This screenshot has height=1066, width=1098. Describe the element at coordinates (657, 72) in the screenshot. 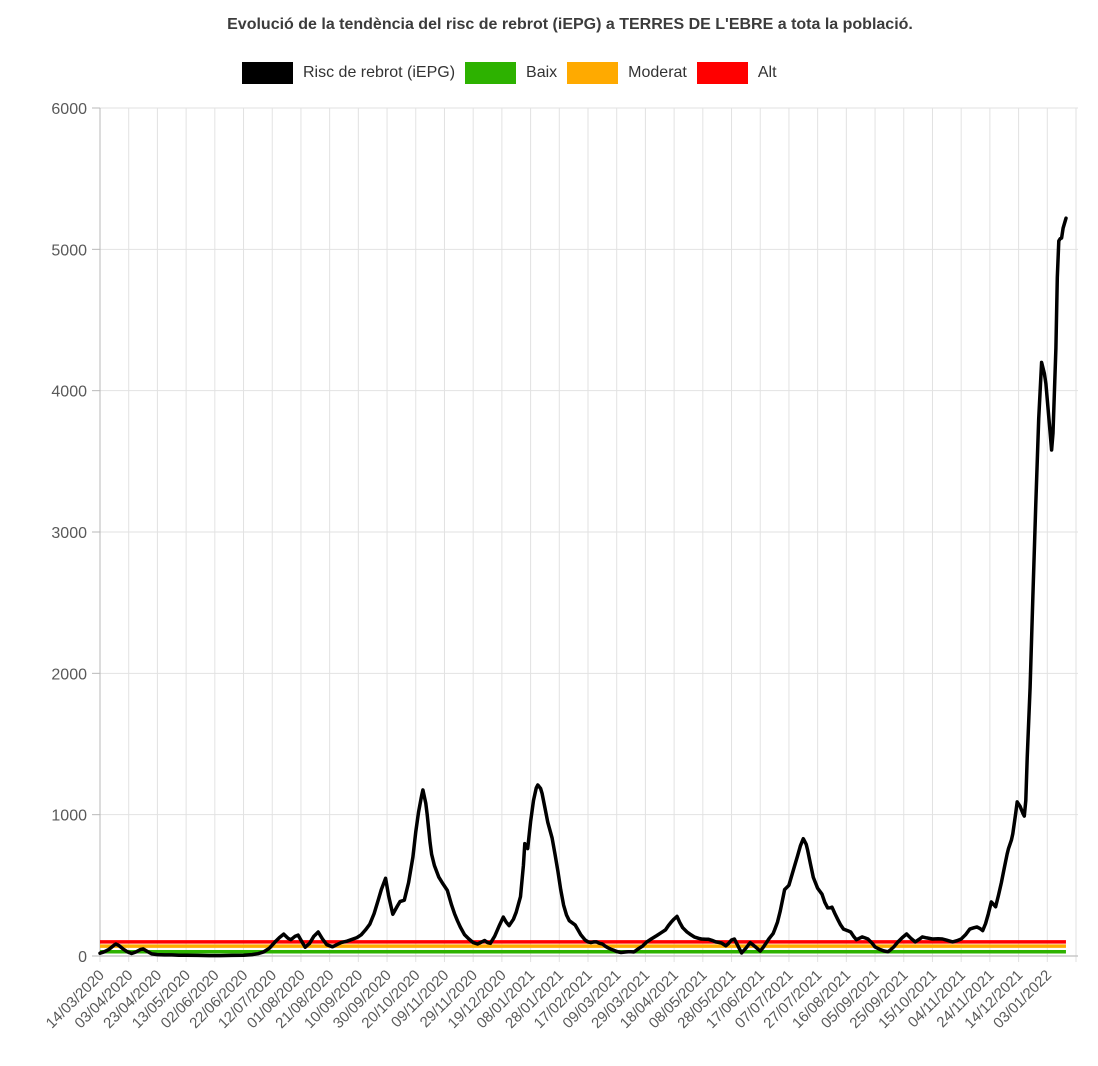

I see `legend-label: Moderat` at that location.